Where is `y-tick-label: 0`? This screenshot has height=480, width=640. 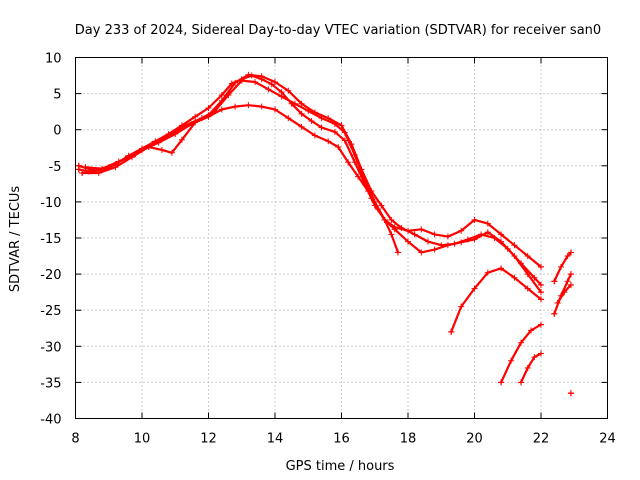
y-tick-label: 0 is located at coordinates (57, 131).